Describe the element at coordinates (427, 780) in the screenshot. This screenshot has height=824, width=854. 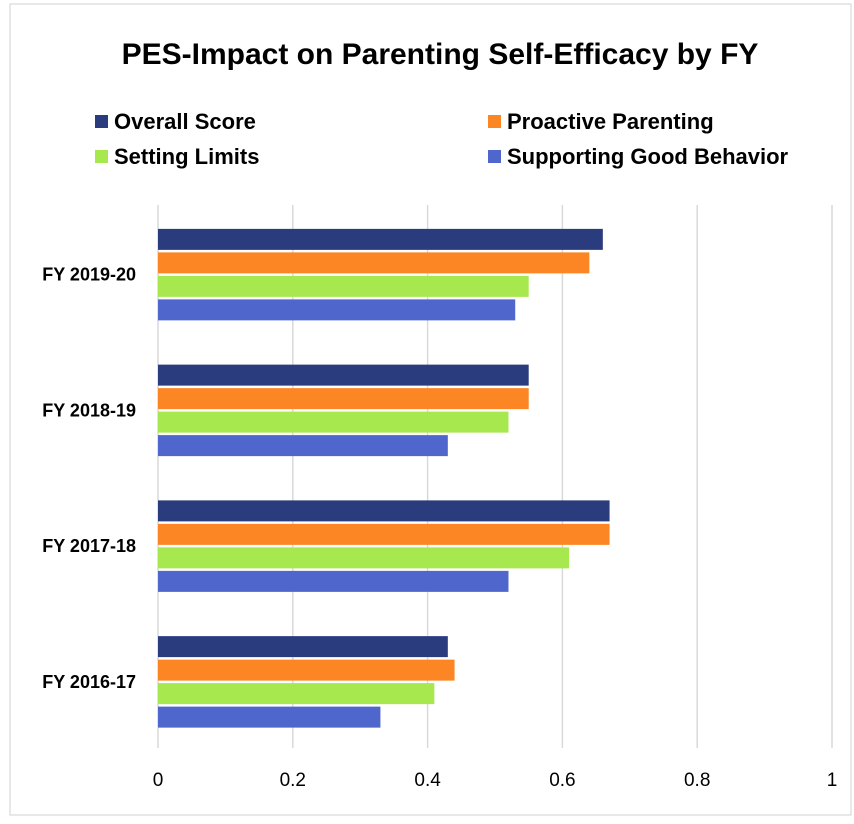
I see `x-tick-label: 0.4` at that location.